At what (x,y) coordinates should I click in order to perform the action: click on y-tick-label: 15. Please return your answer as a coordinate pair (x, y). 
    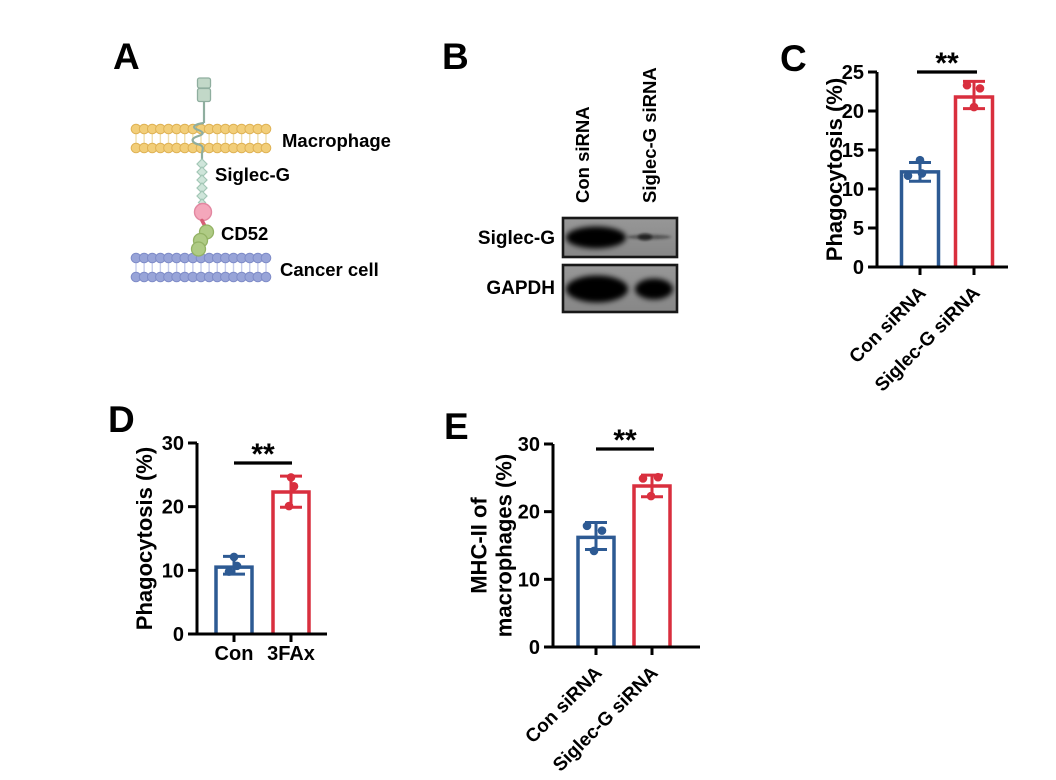
    Looking at the image, I should click on (853, 151).